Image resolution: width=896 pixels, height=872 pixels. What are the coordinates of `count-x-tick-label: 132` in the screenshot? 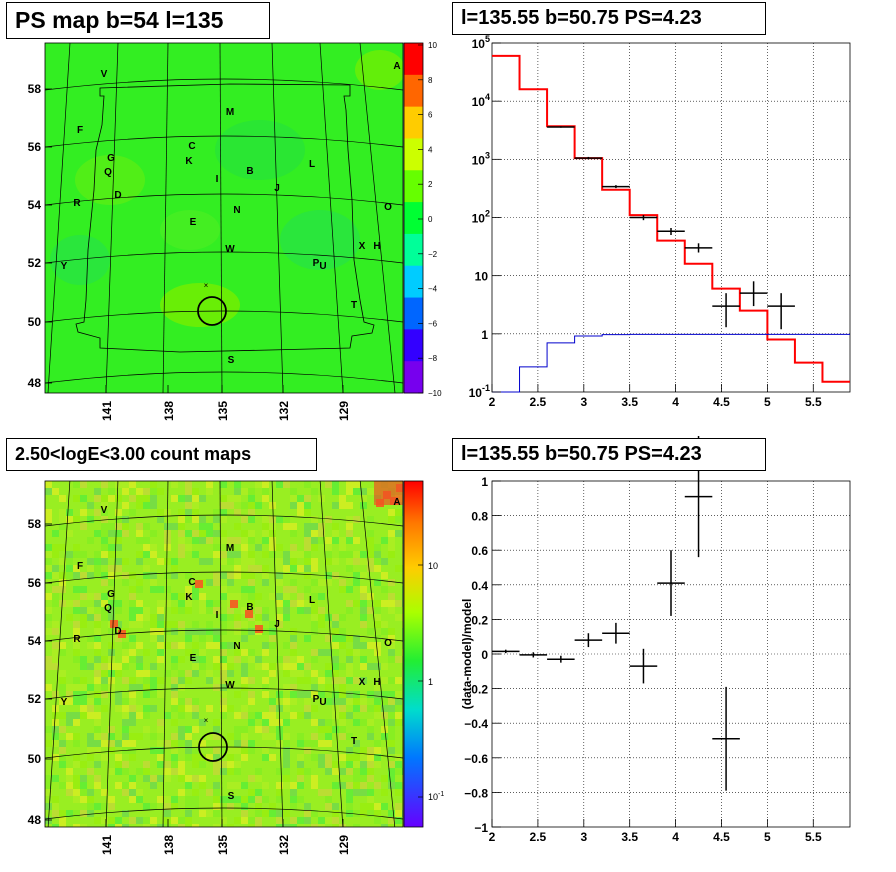 It's located at (284, 845).